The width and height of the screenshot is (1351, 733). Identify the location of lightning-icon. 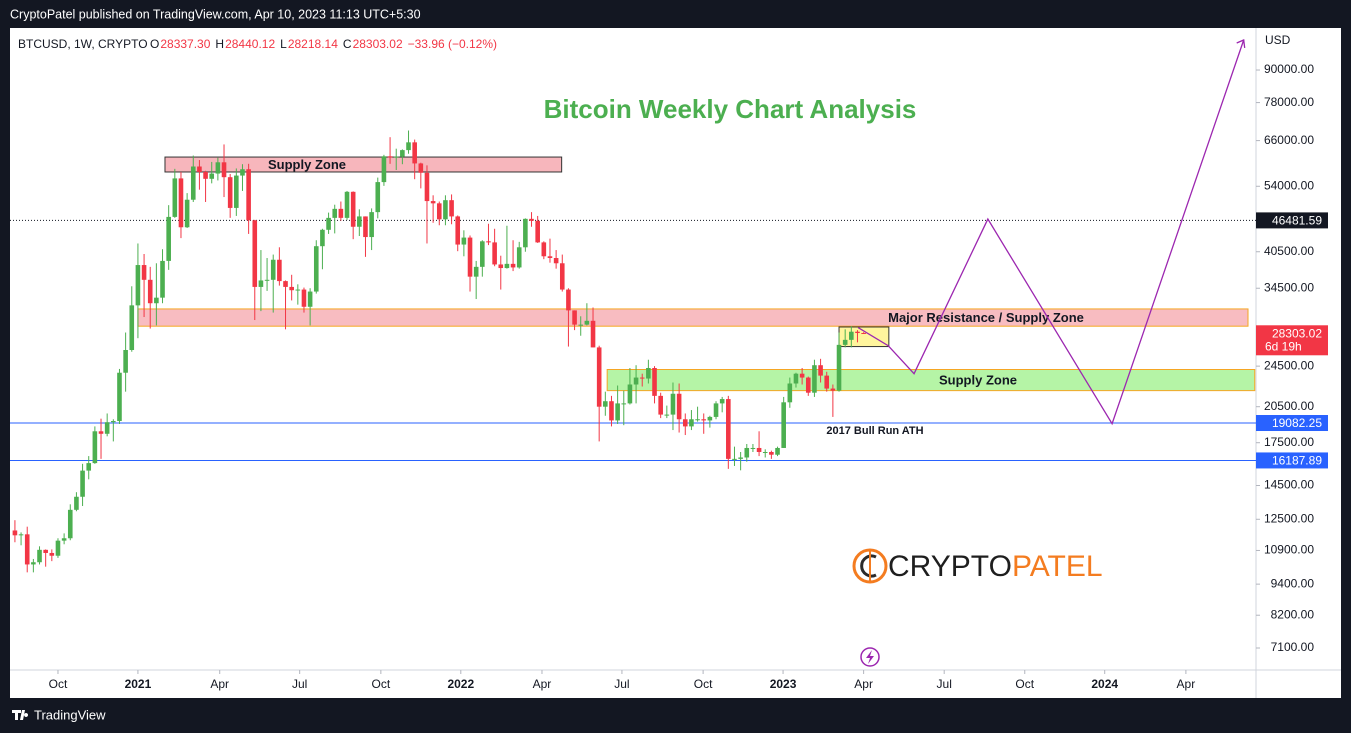
(870, 657).